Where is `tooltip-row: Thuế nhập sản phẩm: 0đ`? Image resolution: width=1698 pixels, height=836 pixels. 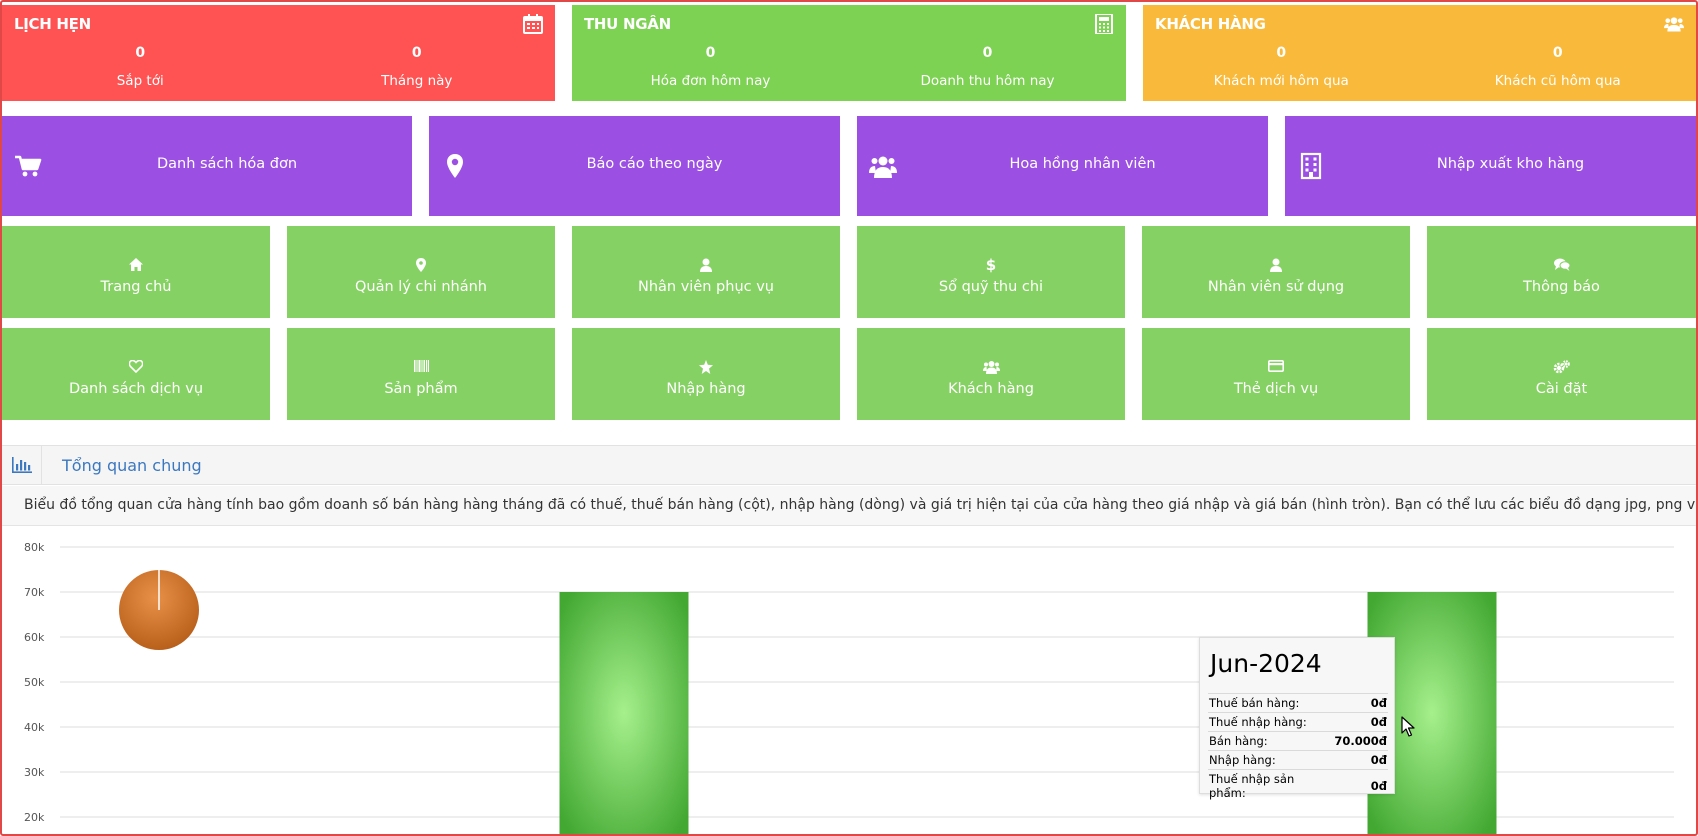 tooltip-row: Thuế nhập sản phẩm: 0đ is located at coordinates (1298, 785).